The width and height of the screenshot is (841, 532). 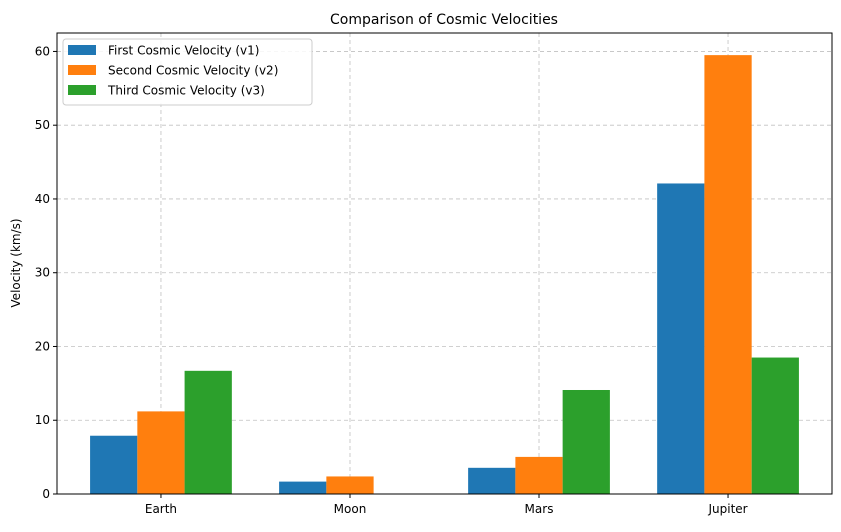 I want to click on y-tick-label: 0, so click(x=46, y=494).